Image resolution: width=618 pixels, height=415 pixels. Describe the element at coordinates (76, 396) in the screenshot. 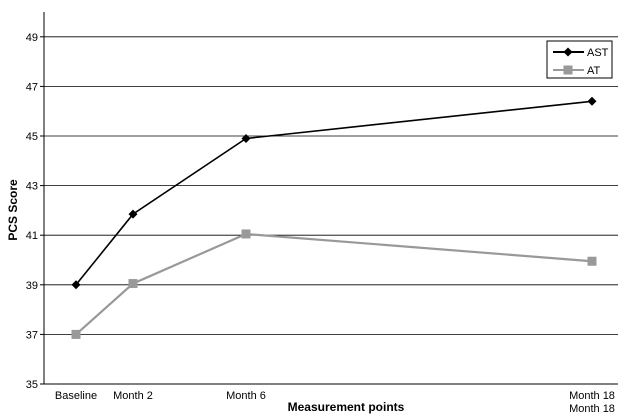

I see `x-tick-label-0: Baseline` at that location.